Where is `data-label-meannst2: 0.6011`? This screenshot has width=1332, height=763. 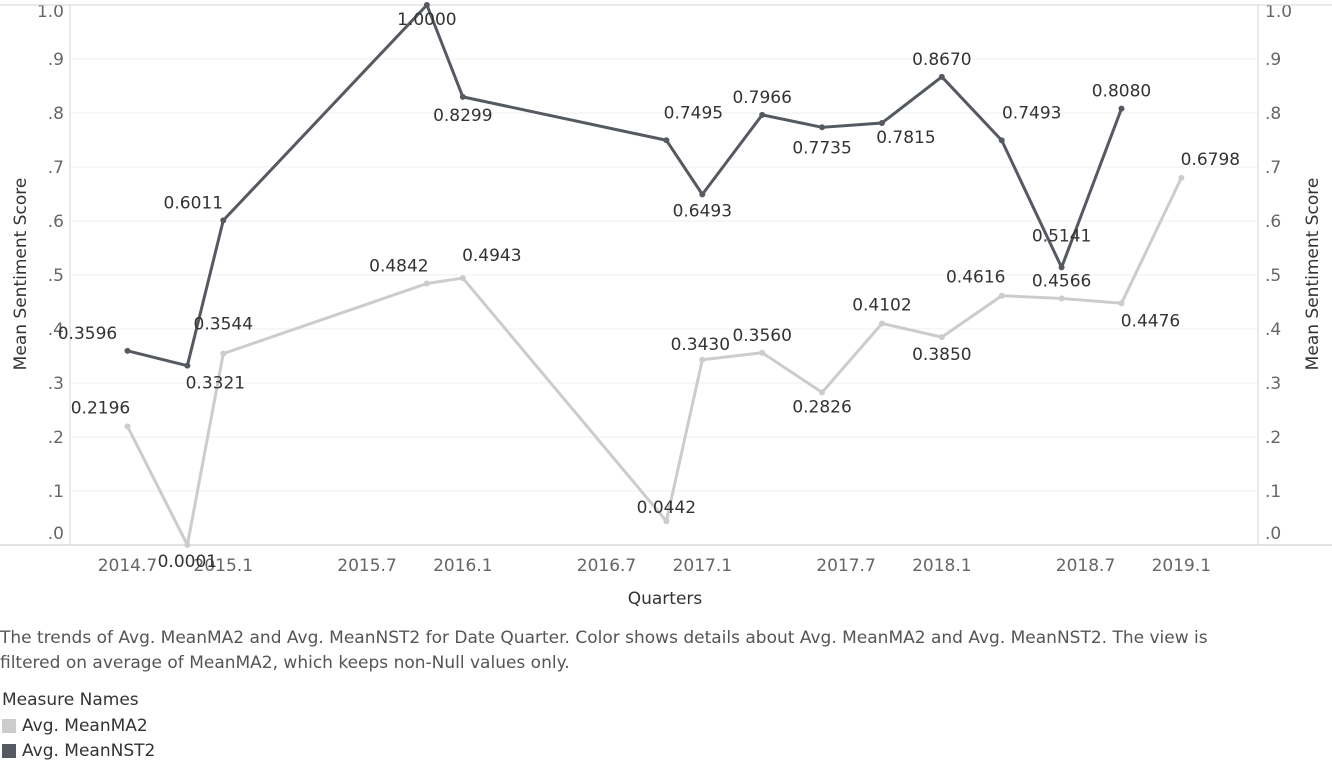 data-label-meannst2: 0.6011 is located at coordinates (193, 203).